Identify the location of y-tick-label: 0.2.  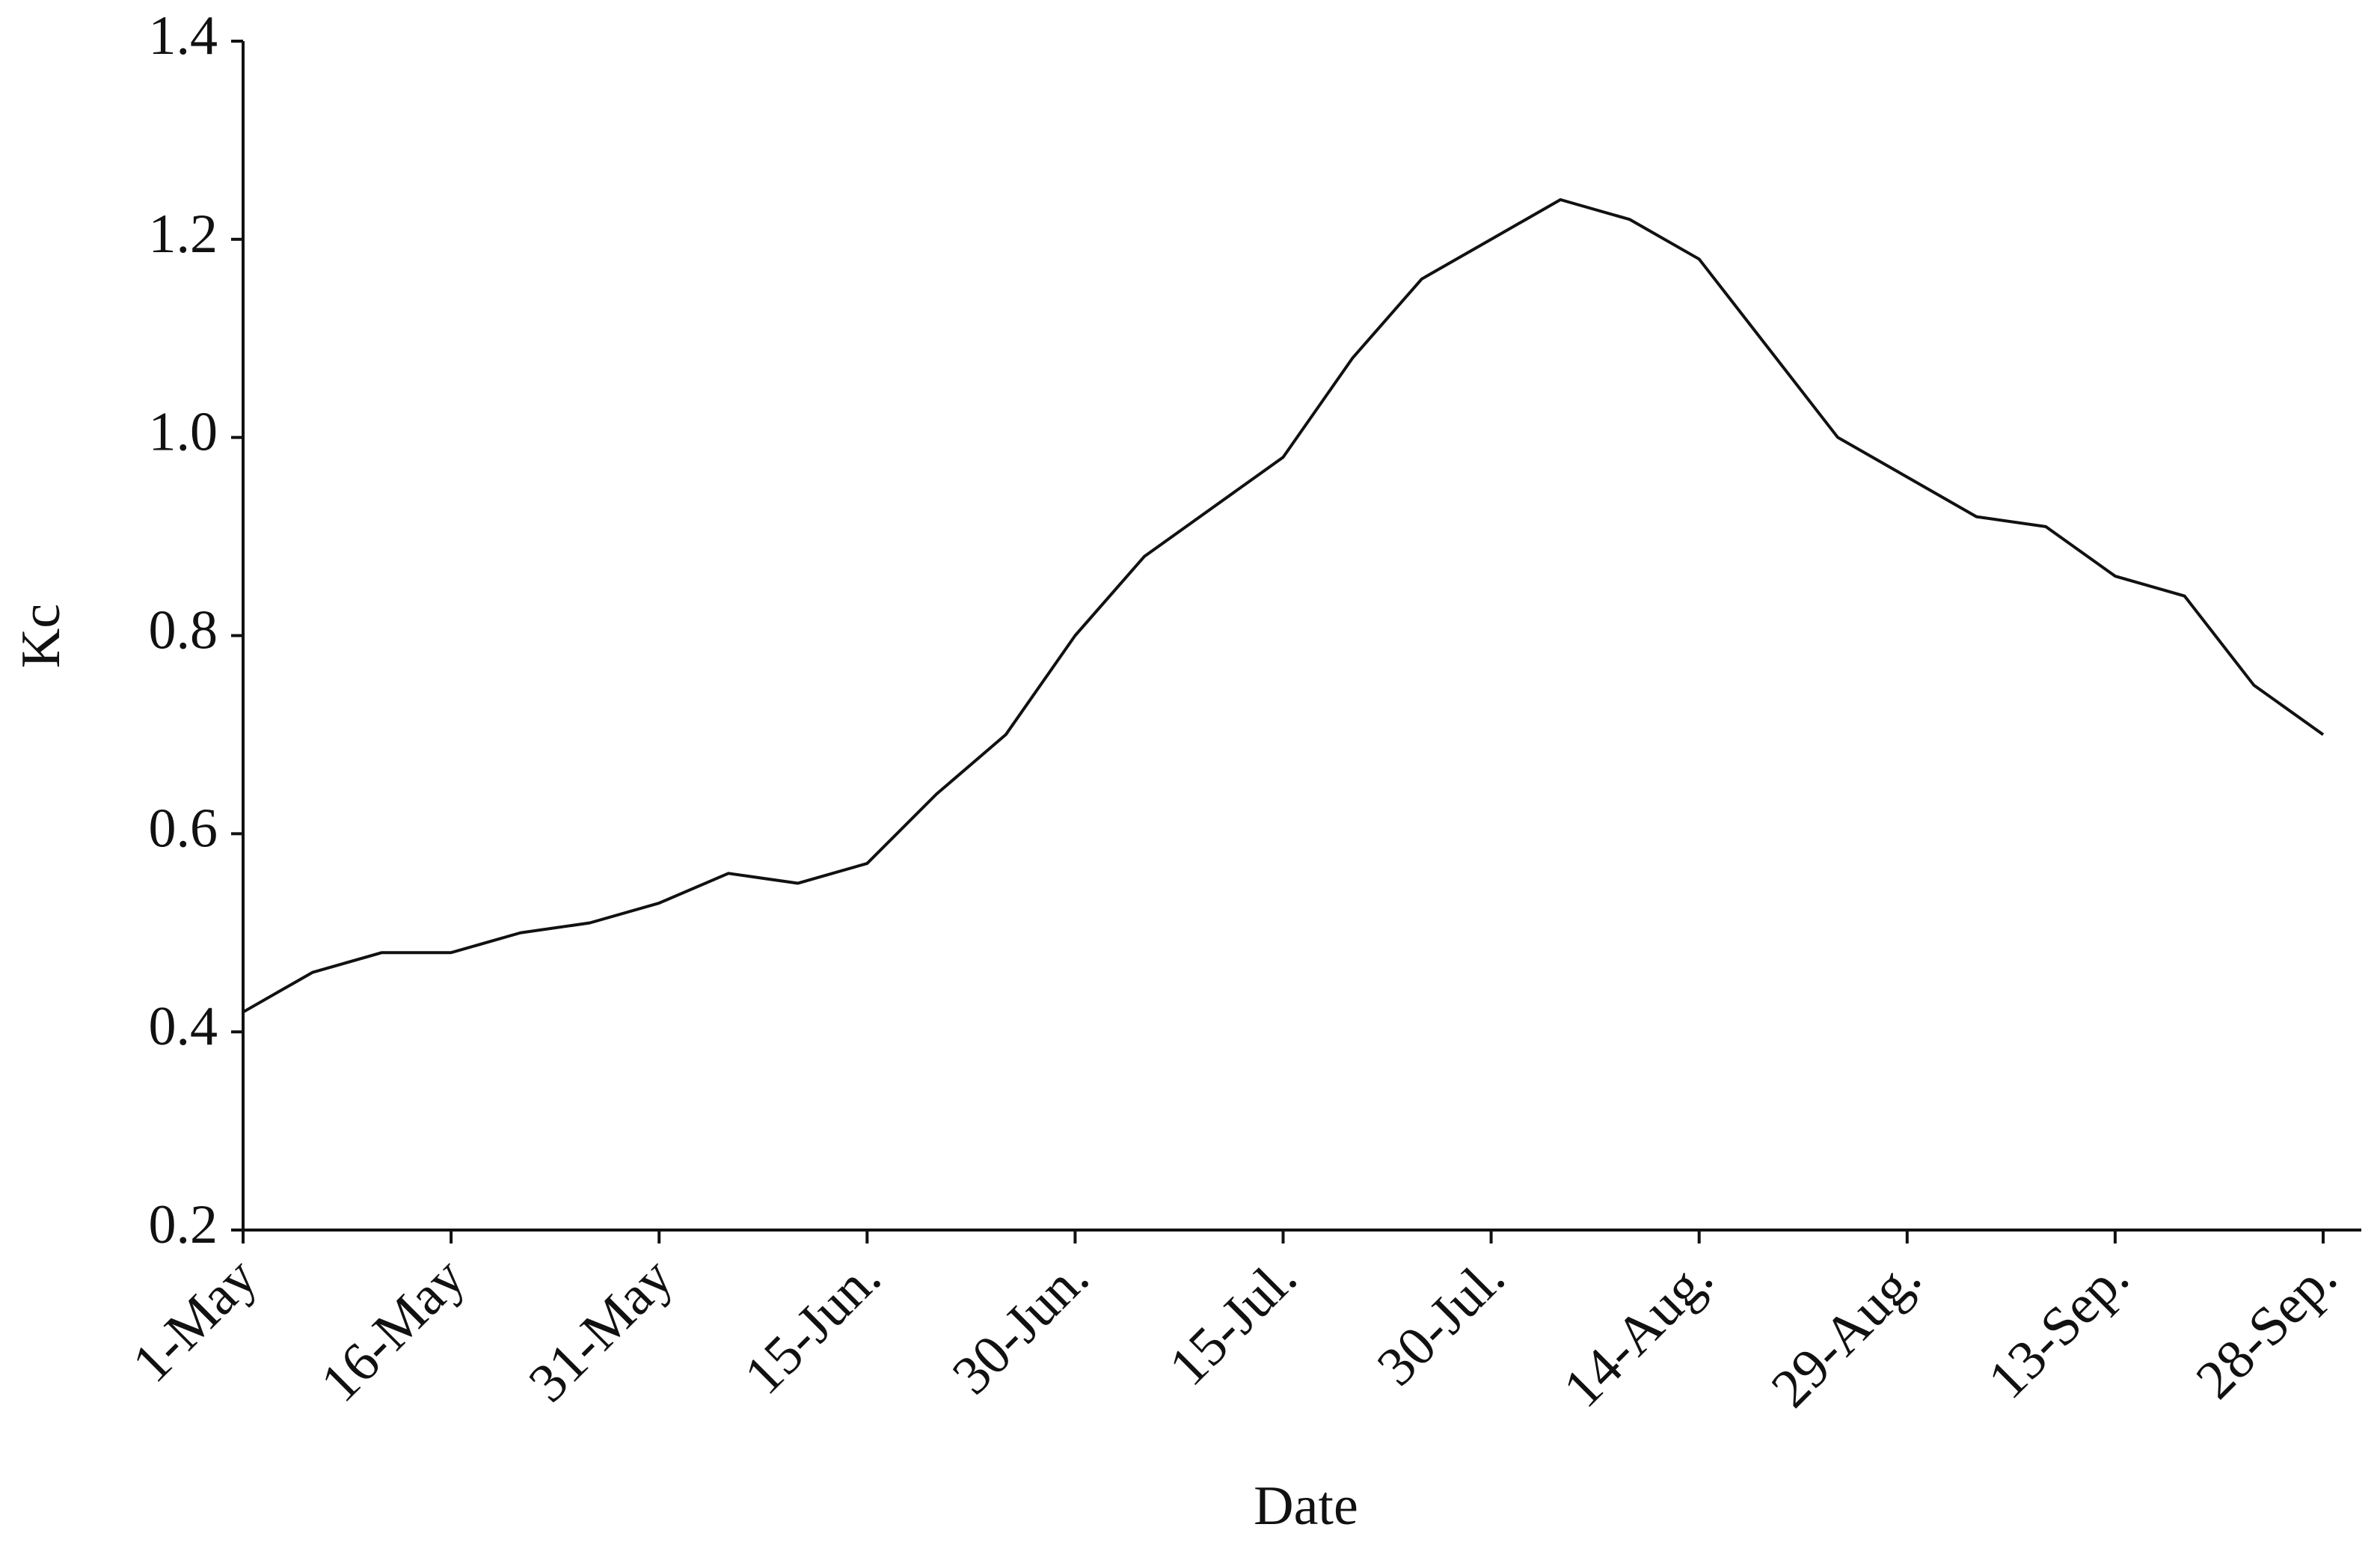
(183, 1224).